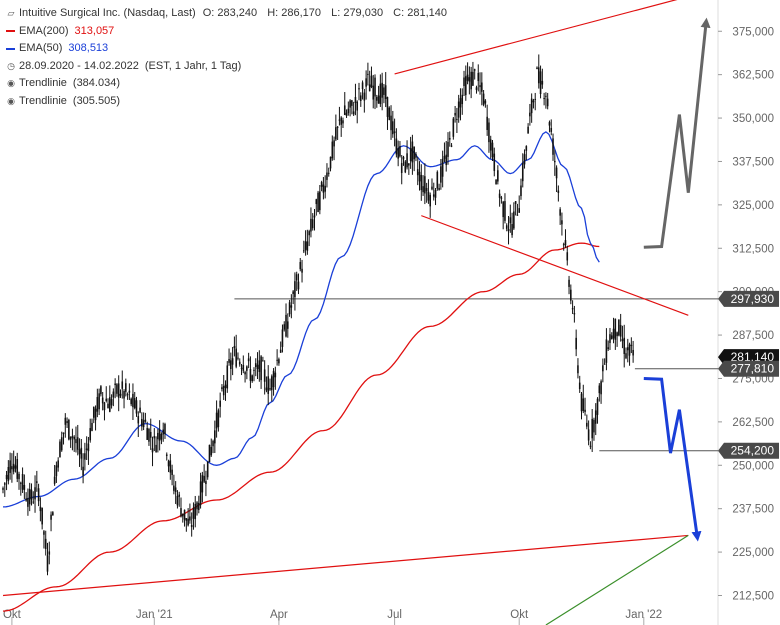  What do you see at coordinates (345, 565) in the screenshot?
I see `trendline` at bounding box center [345, 565].